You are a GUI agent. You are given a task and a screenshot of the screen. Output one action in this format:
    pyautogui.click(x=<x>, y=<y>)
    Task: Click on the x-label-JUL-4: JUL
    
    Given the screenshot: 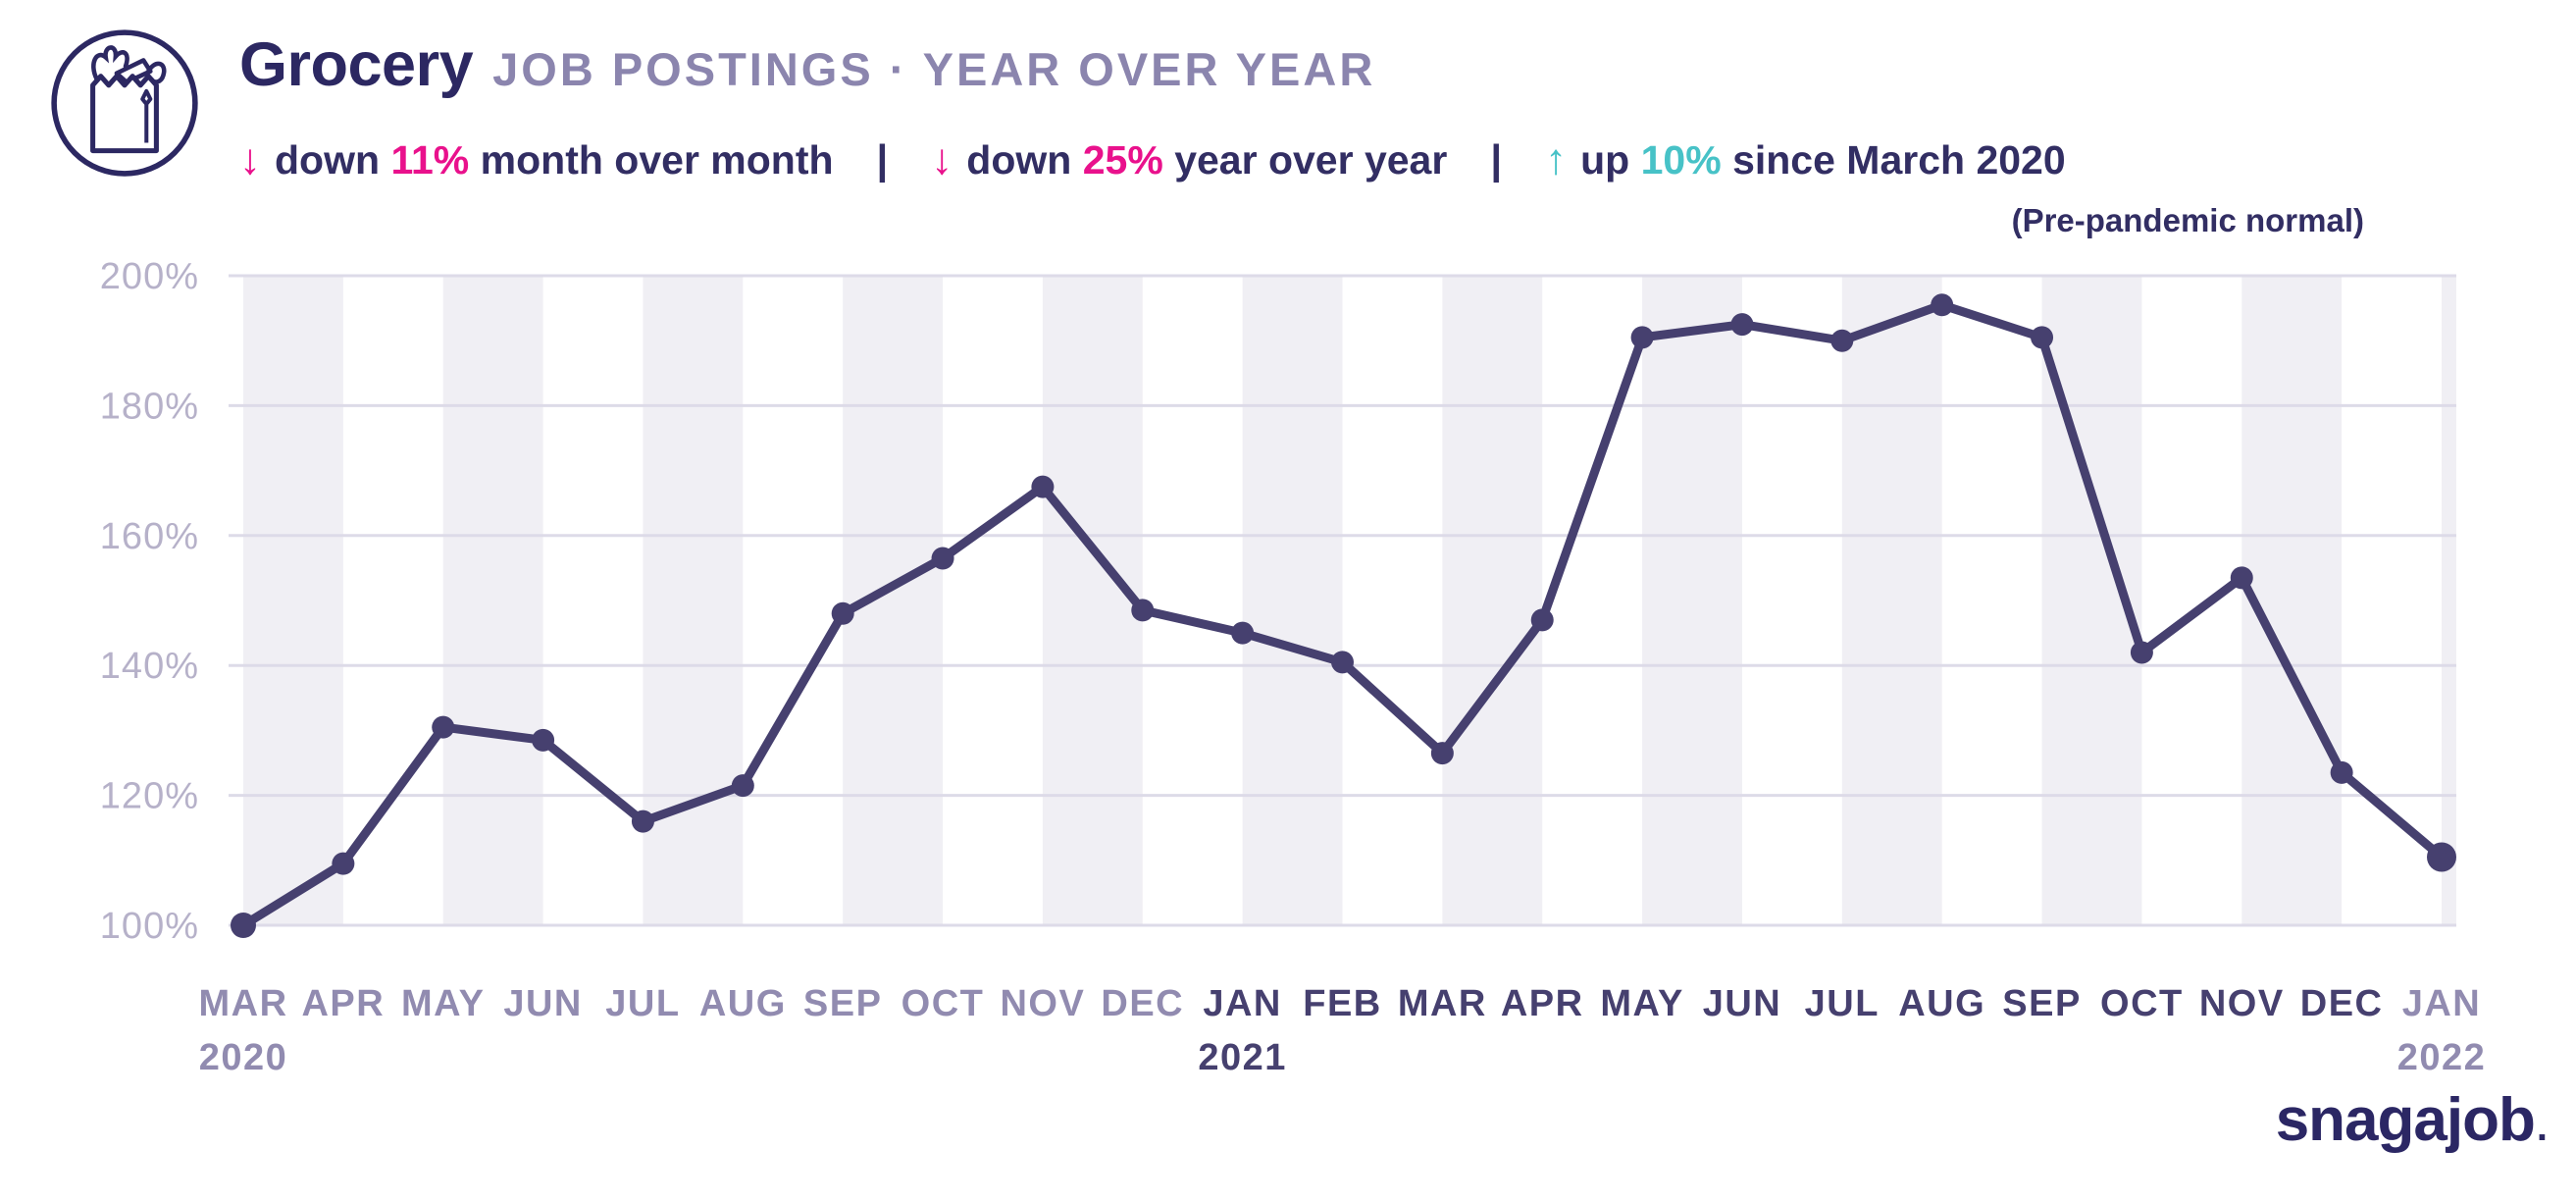 What is the action you would take?
    pyautogui.click(x=642, y=1003)
    